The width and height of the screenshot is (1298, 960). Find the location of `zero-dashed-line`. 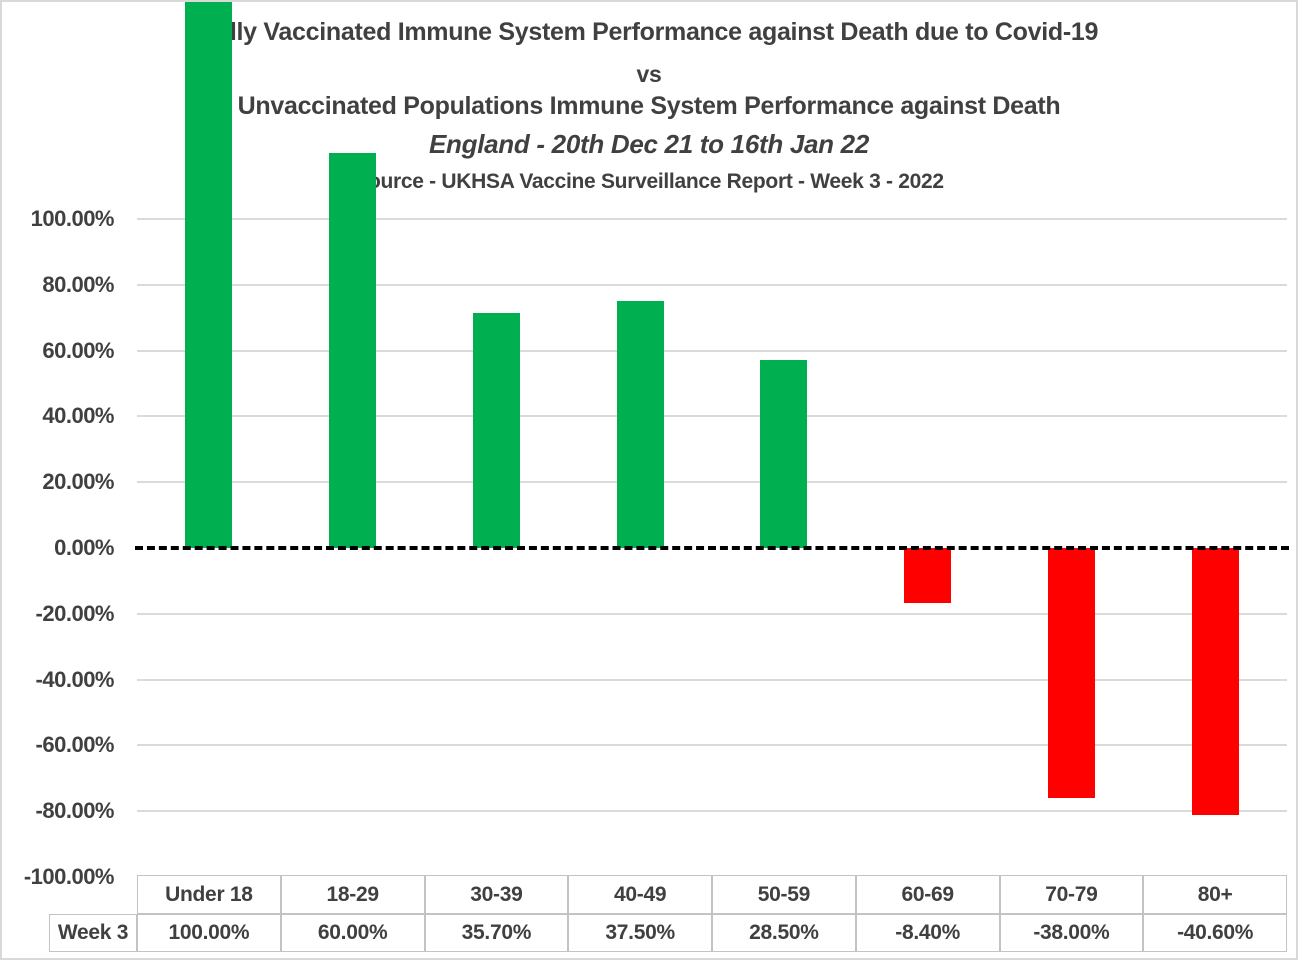

zero-dashed-line is located at coordinates (712, 548).